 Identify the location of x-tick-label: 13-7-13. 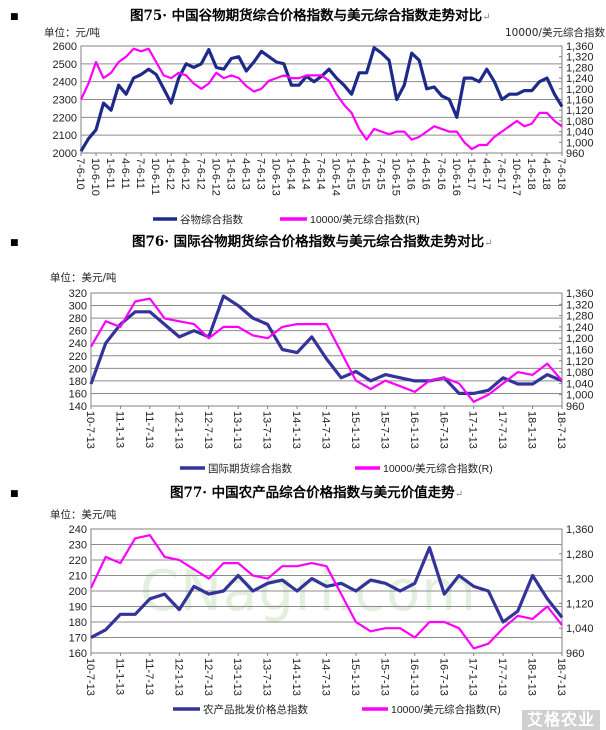
(267, 677).